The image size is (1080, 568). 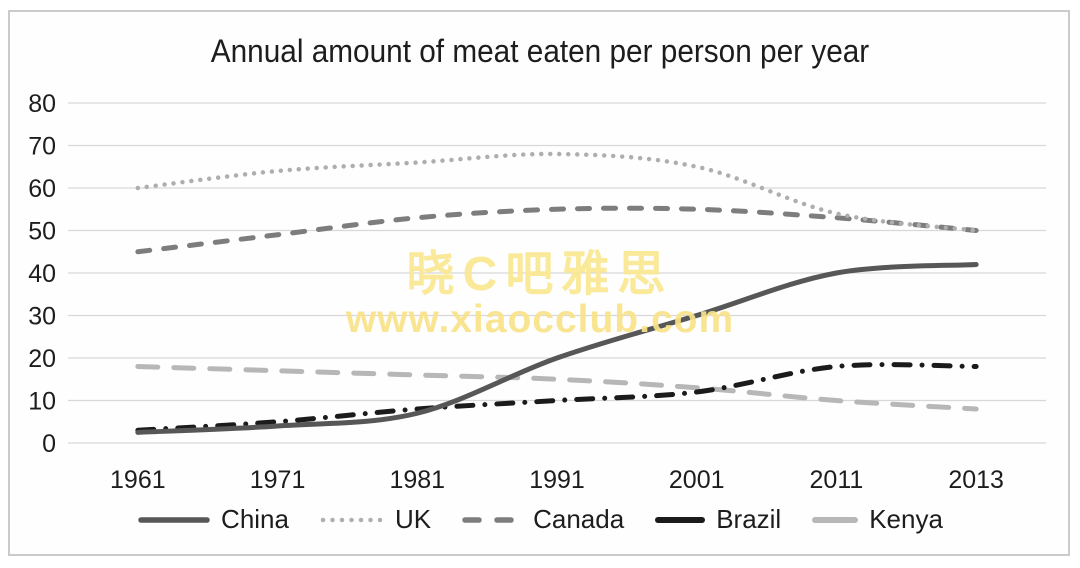 I want to click on legend-label-brazil: Brazil, so click(x=749, y=519).